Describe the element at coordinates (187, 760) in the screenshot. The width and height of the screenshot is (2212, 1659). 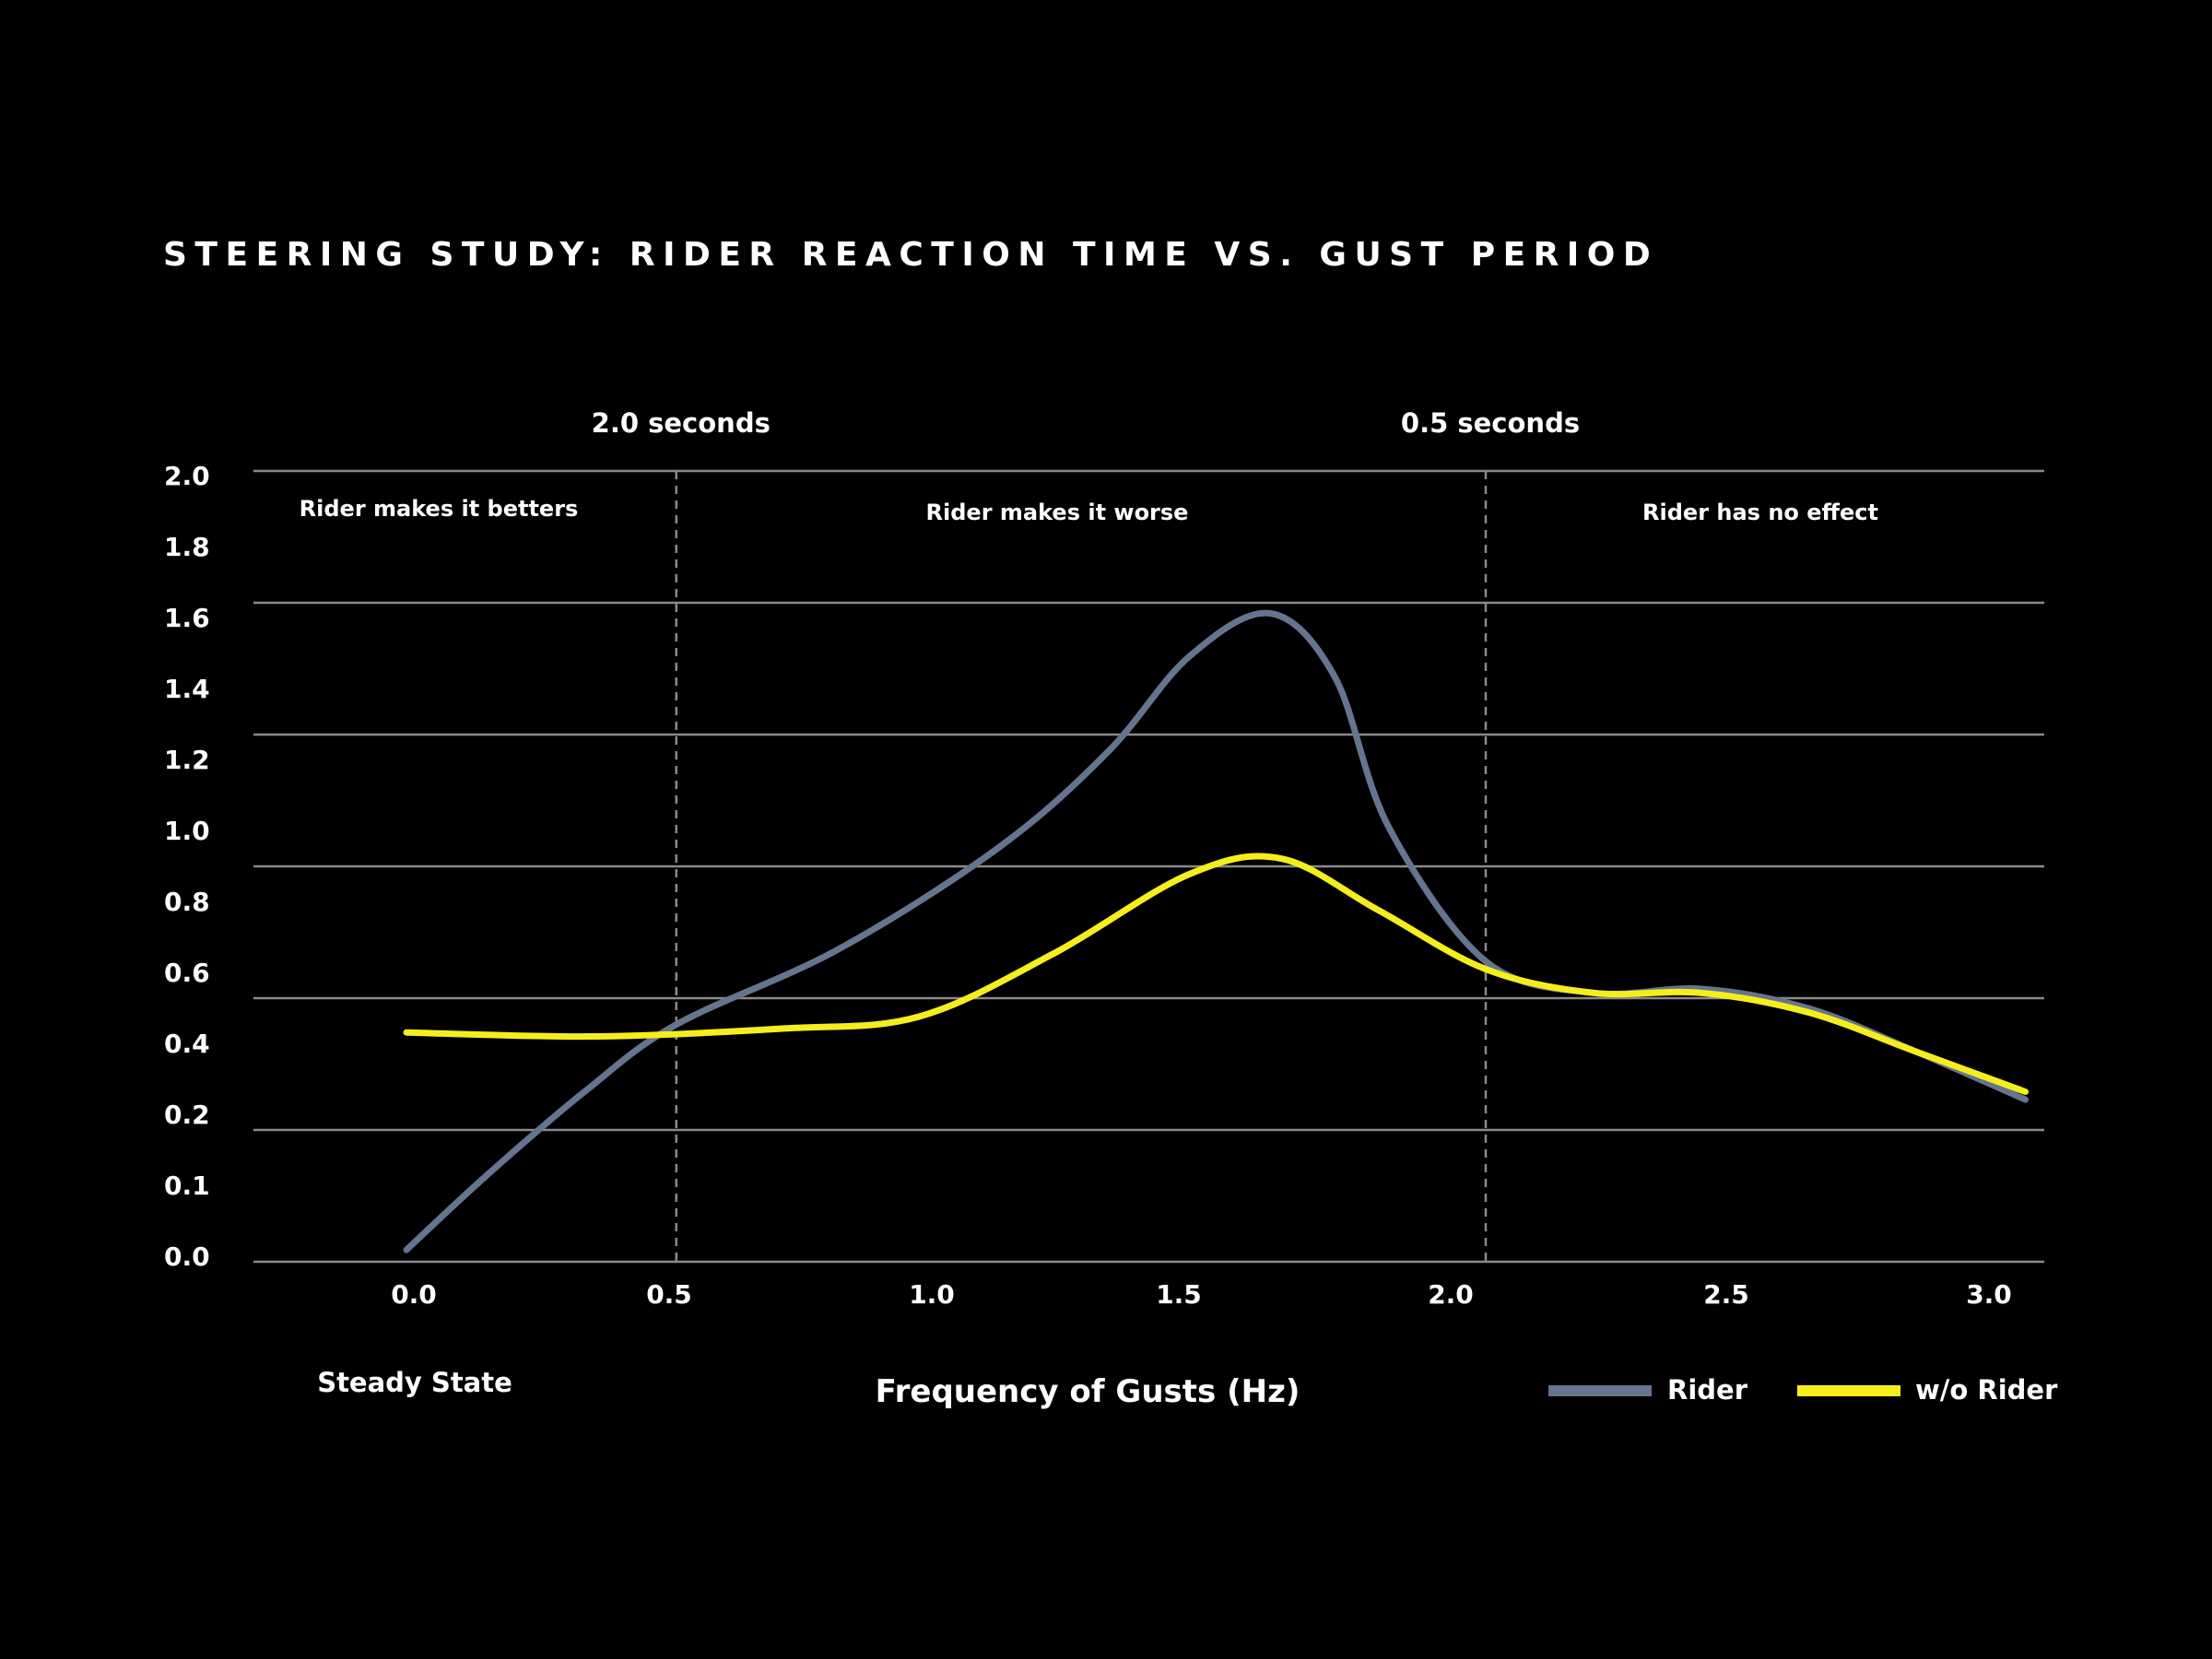
I see `y-tick-label: 1.2` at that location.